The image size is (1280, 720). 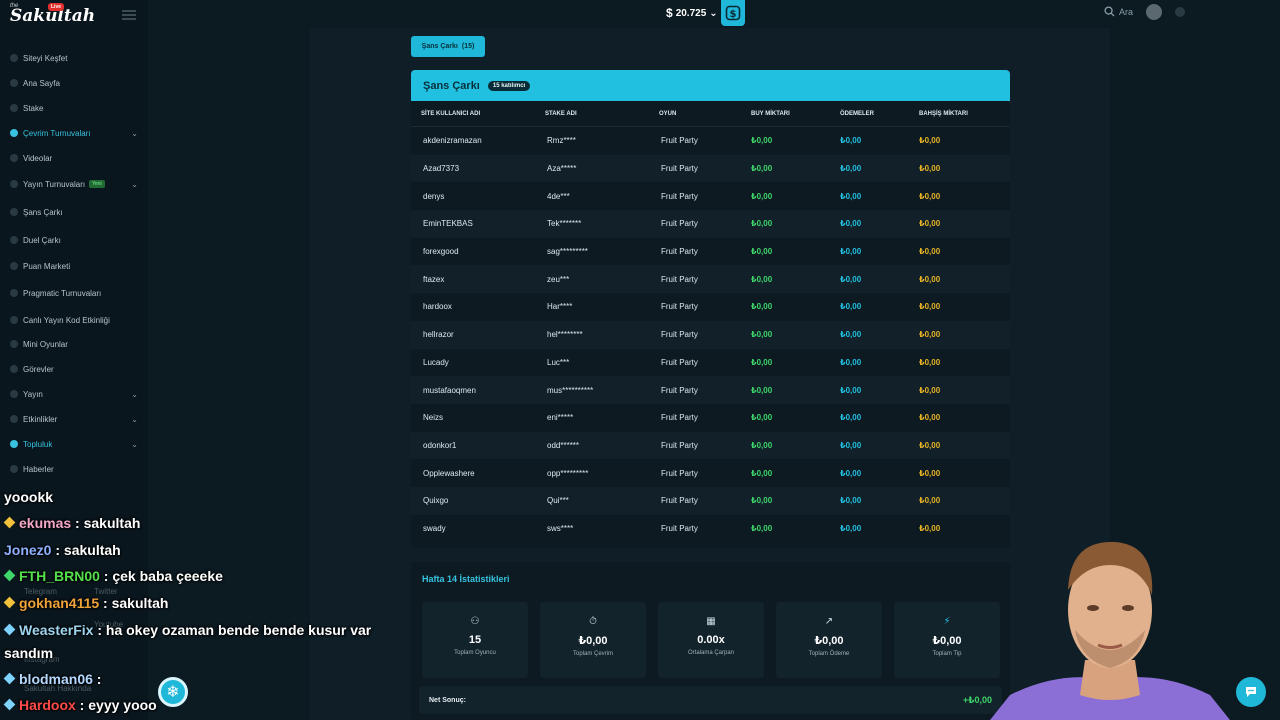 I want to click on menu-toggle-icon, so click(x=129, y=15).